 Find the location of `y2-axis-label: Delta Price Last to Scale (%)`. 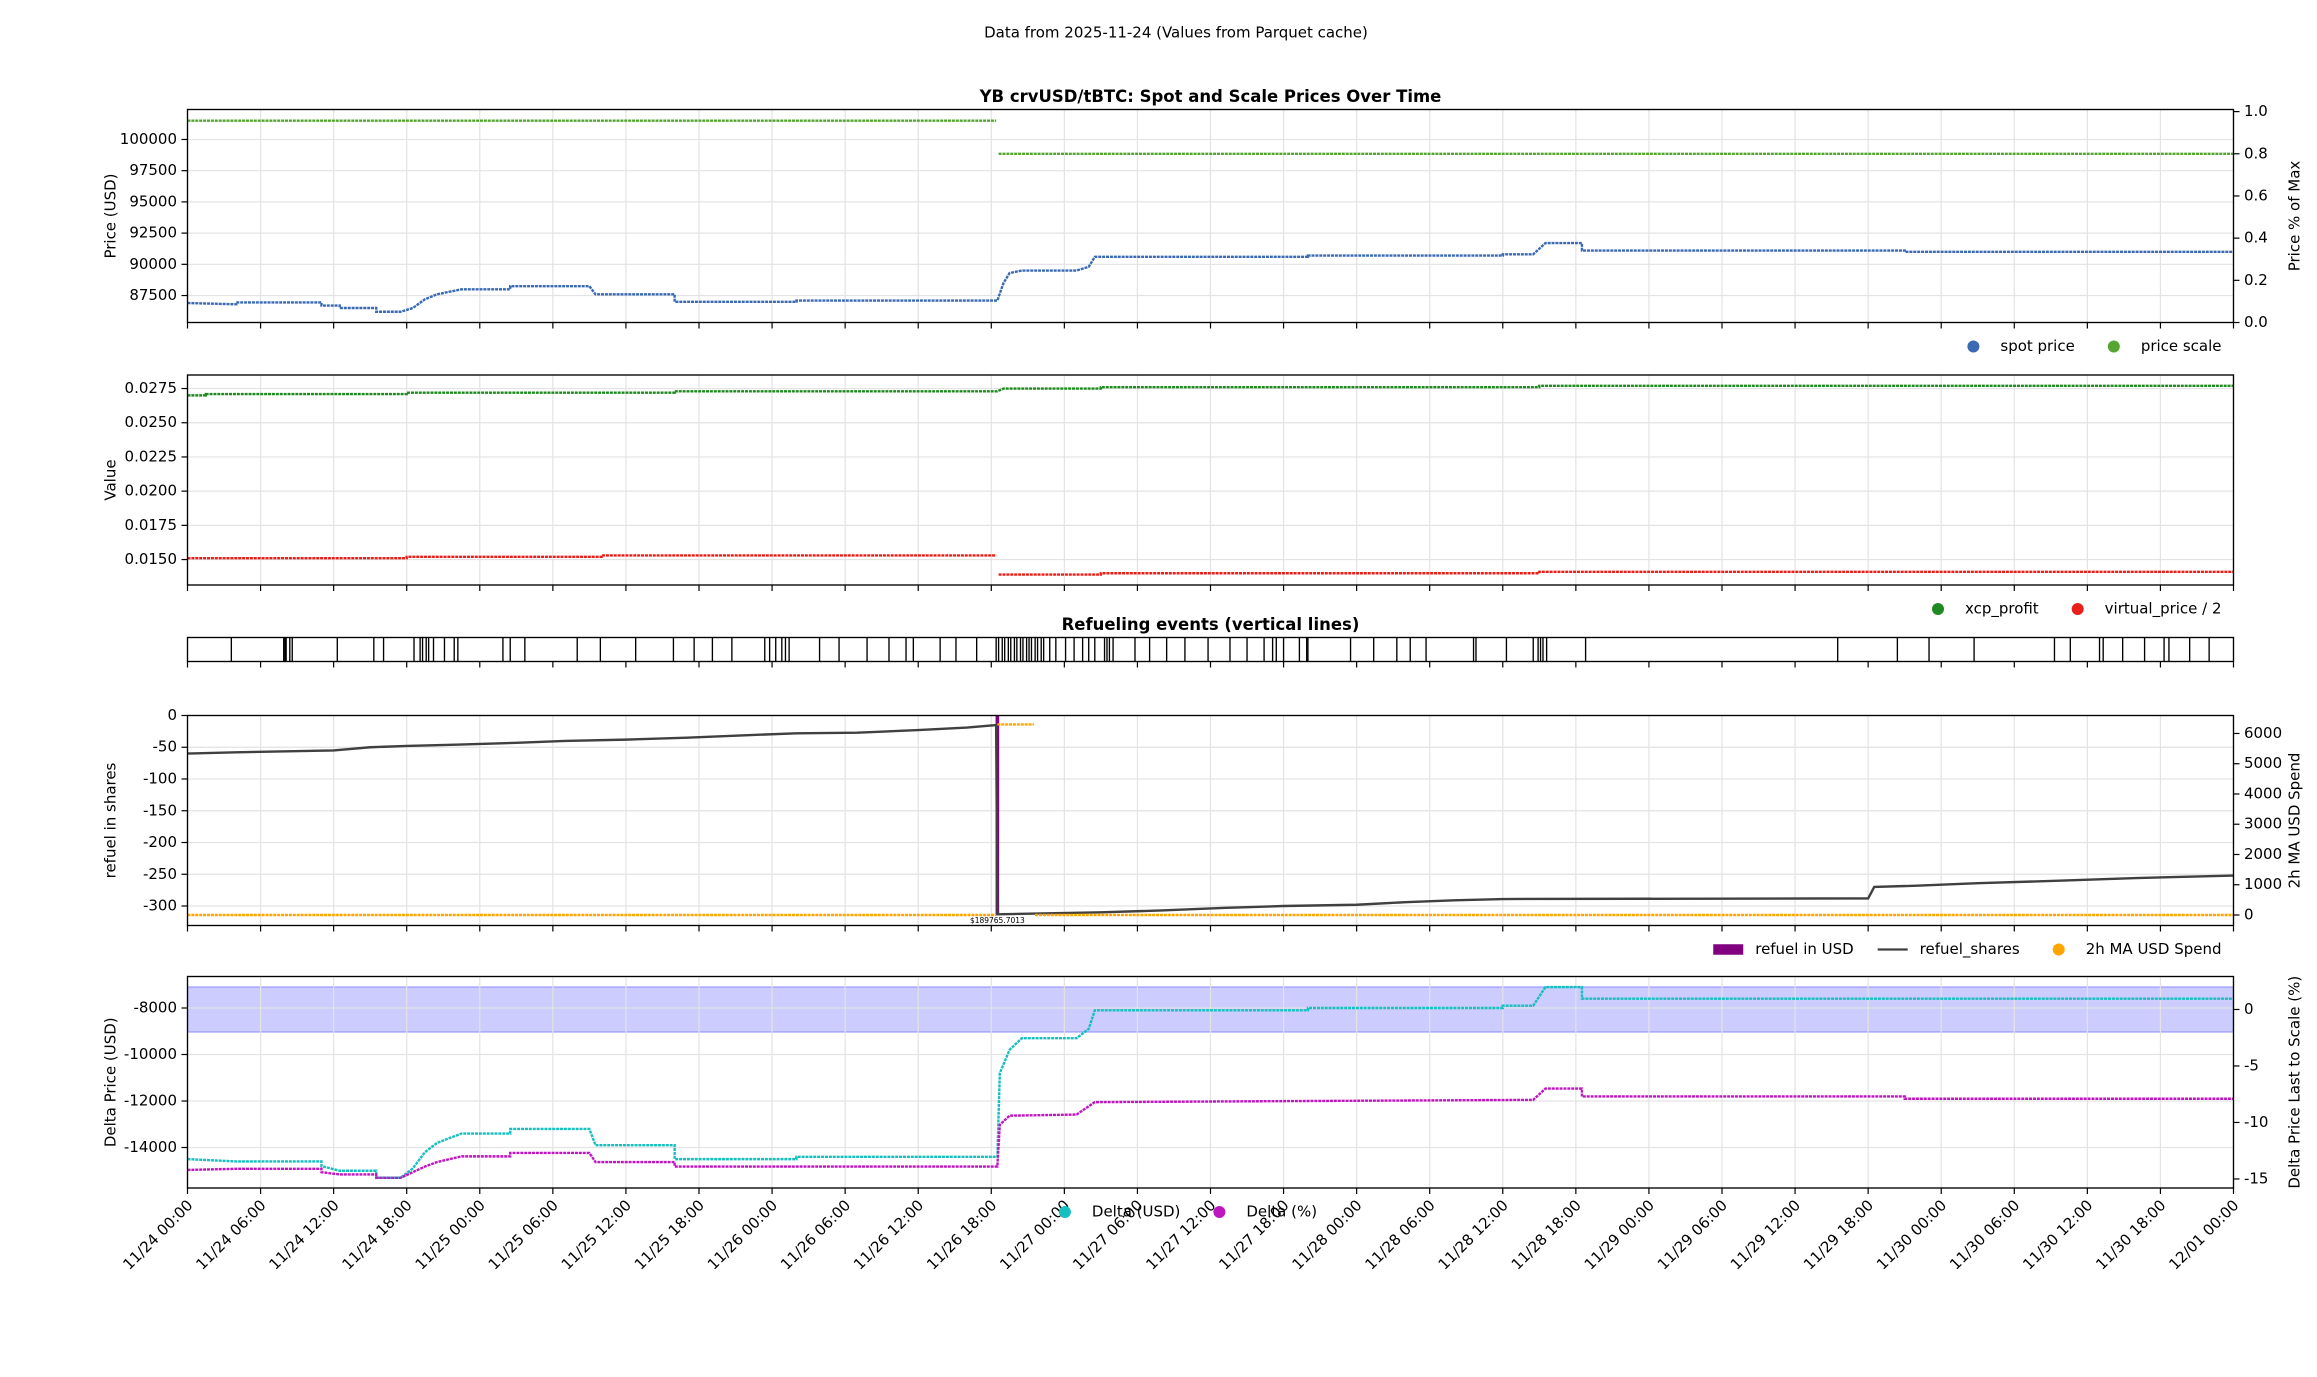

y2-axis-label: Delta Price Last to Scale (%) is located at coordinates (2294, 1082).